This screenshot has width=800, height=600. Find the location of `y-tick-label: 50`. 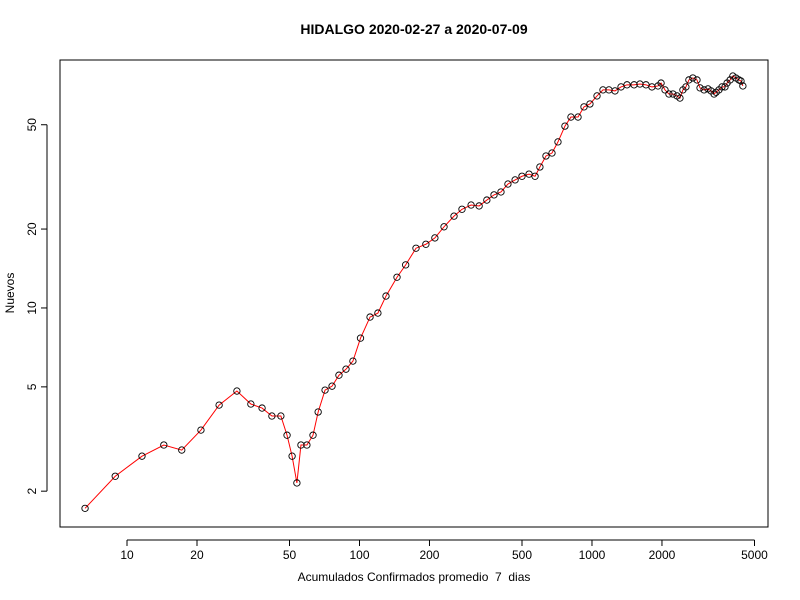

y-tick-label: 50 is located at coordinates (32, 125).